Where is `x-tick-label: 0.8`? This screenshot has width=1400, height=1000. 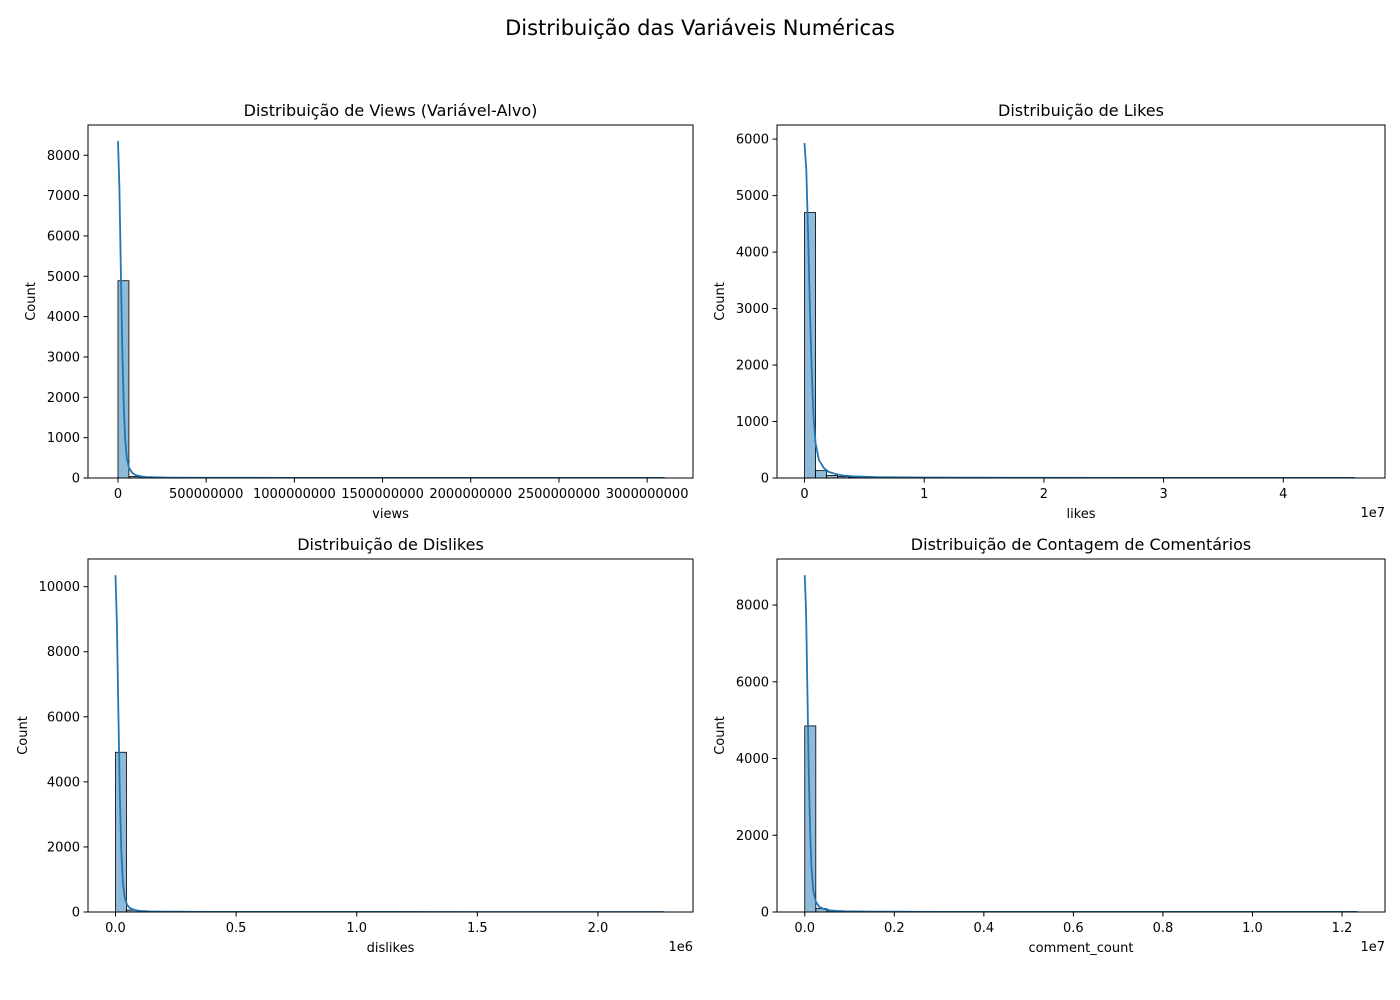
x-tick-label: 0.8 is located at coordinates (1163, 928).